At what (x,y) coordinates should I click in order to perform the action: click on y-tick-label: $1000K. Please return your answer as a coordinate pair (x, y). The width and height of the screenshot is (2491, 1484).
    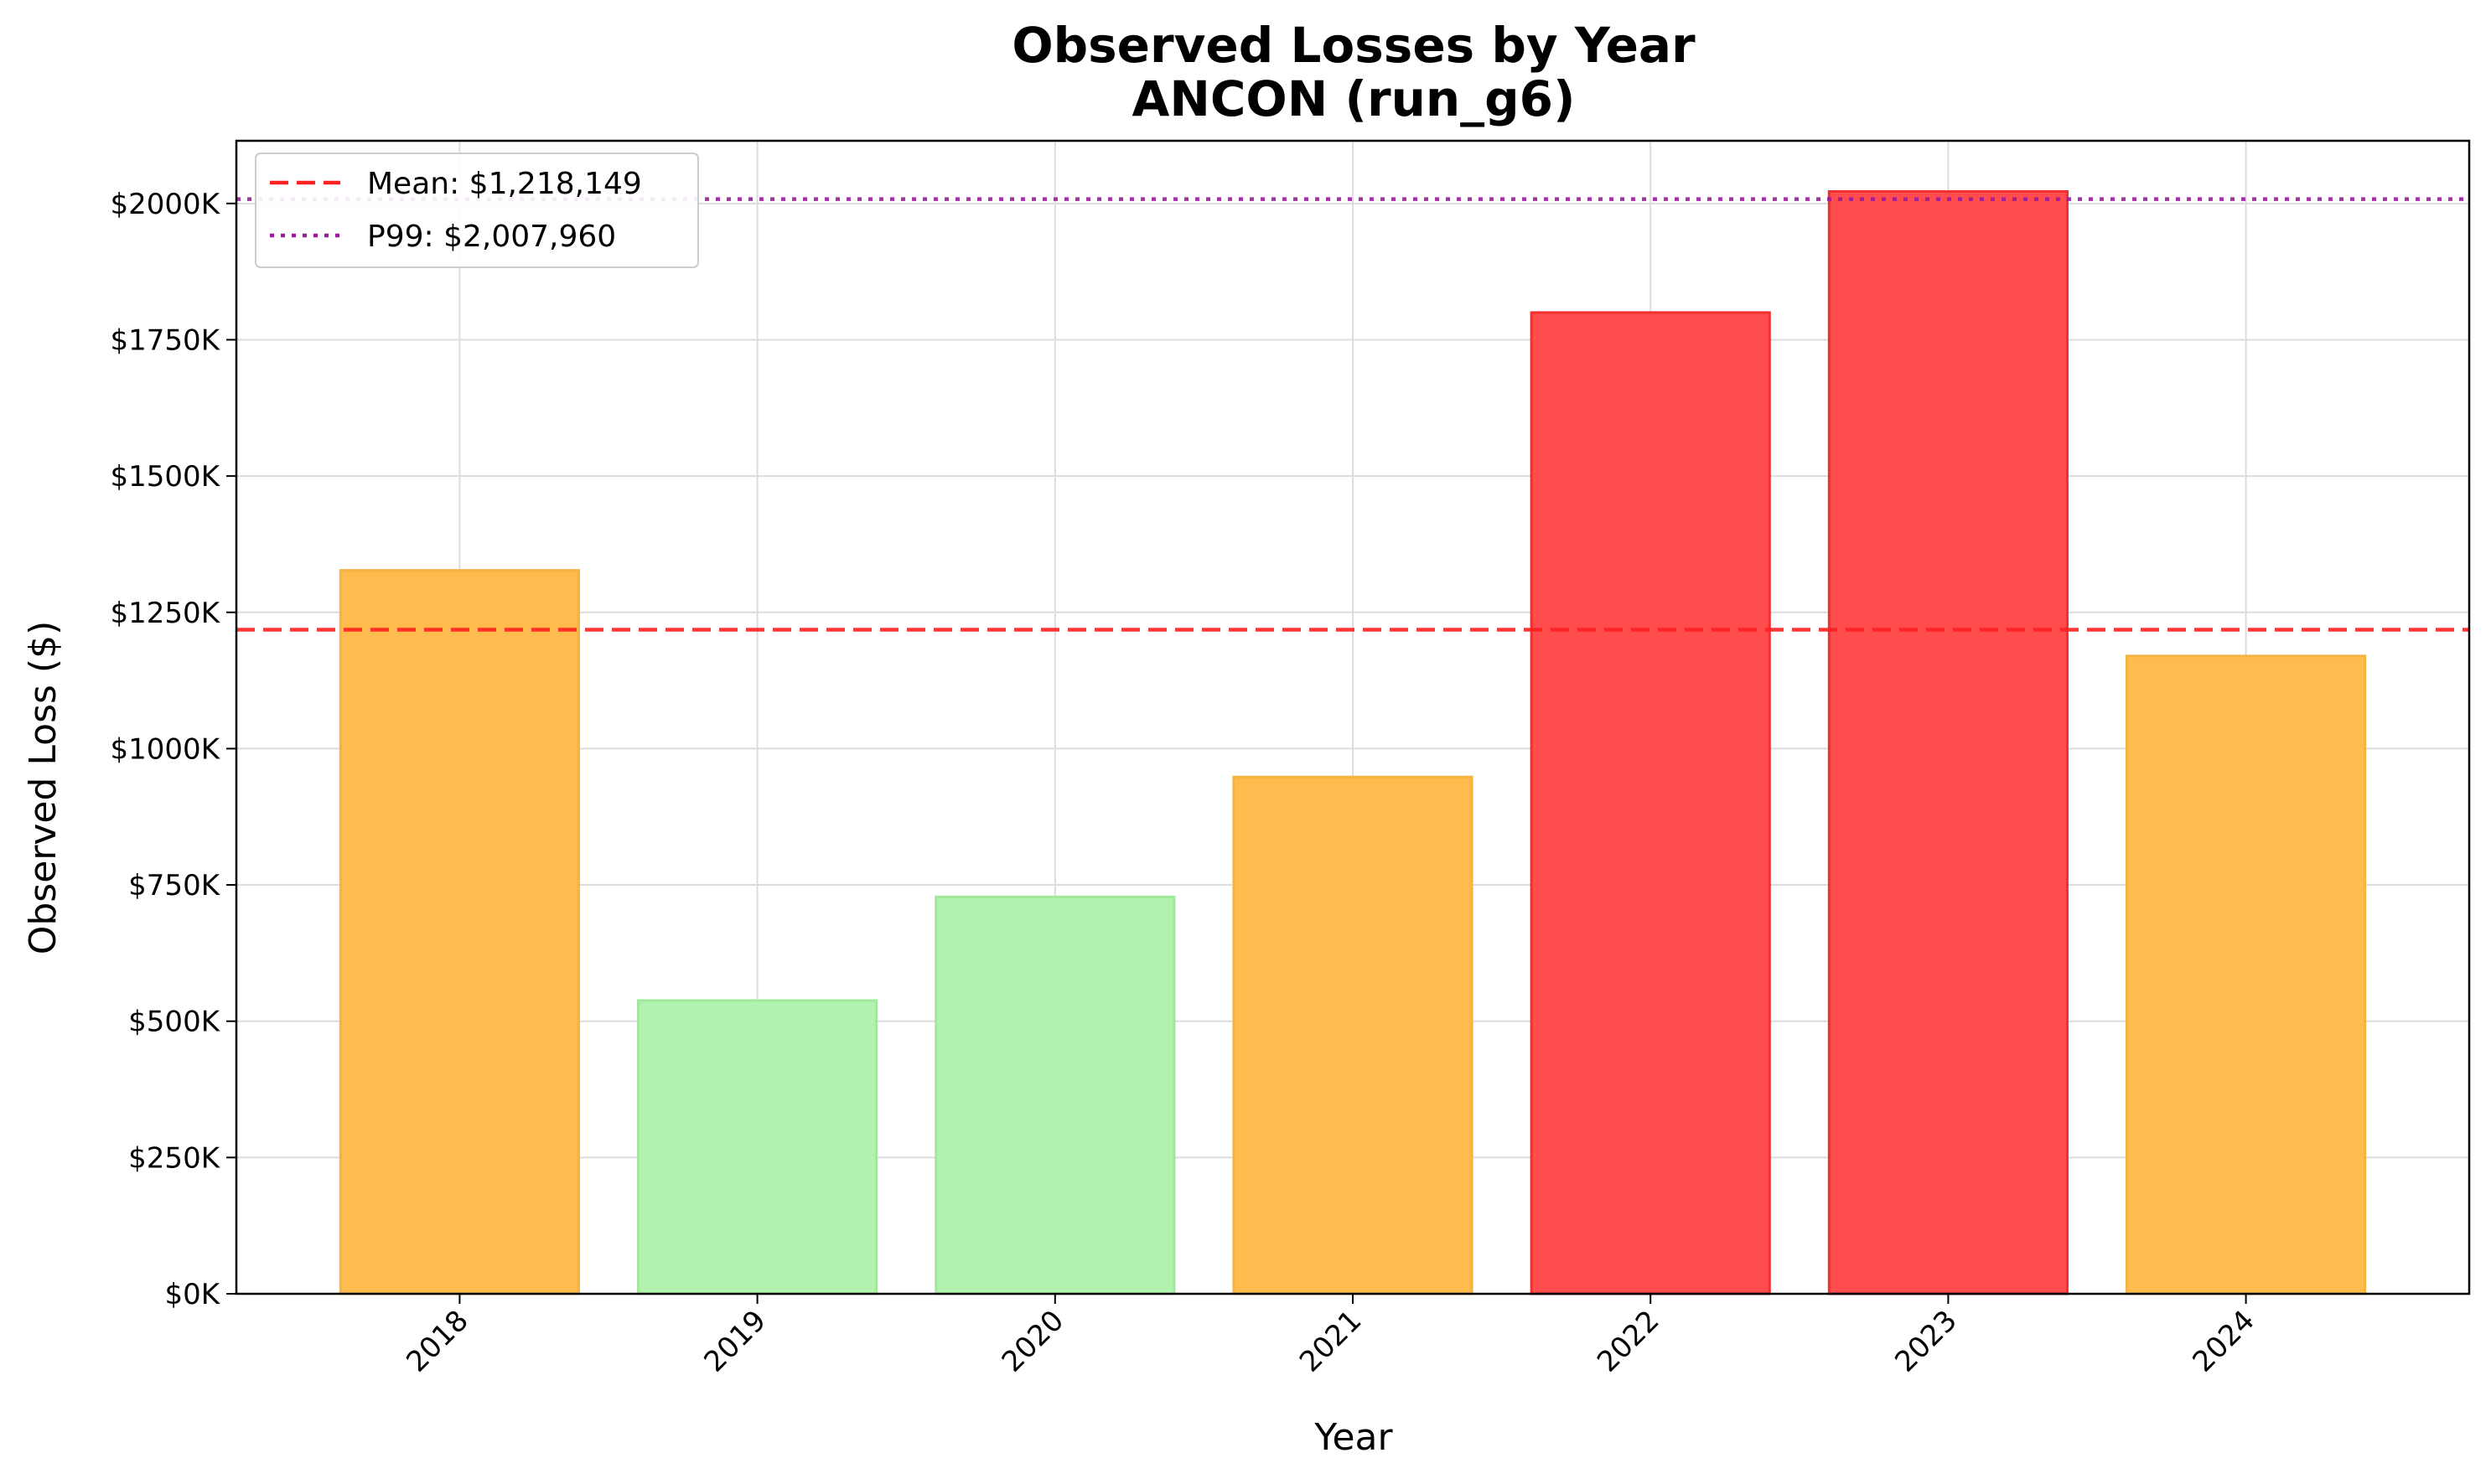
    Looking at the image, I should click on (166, 749).